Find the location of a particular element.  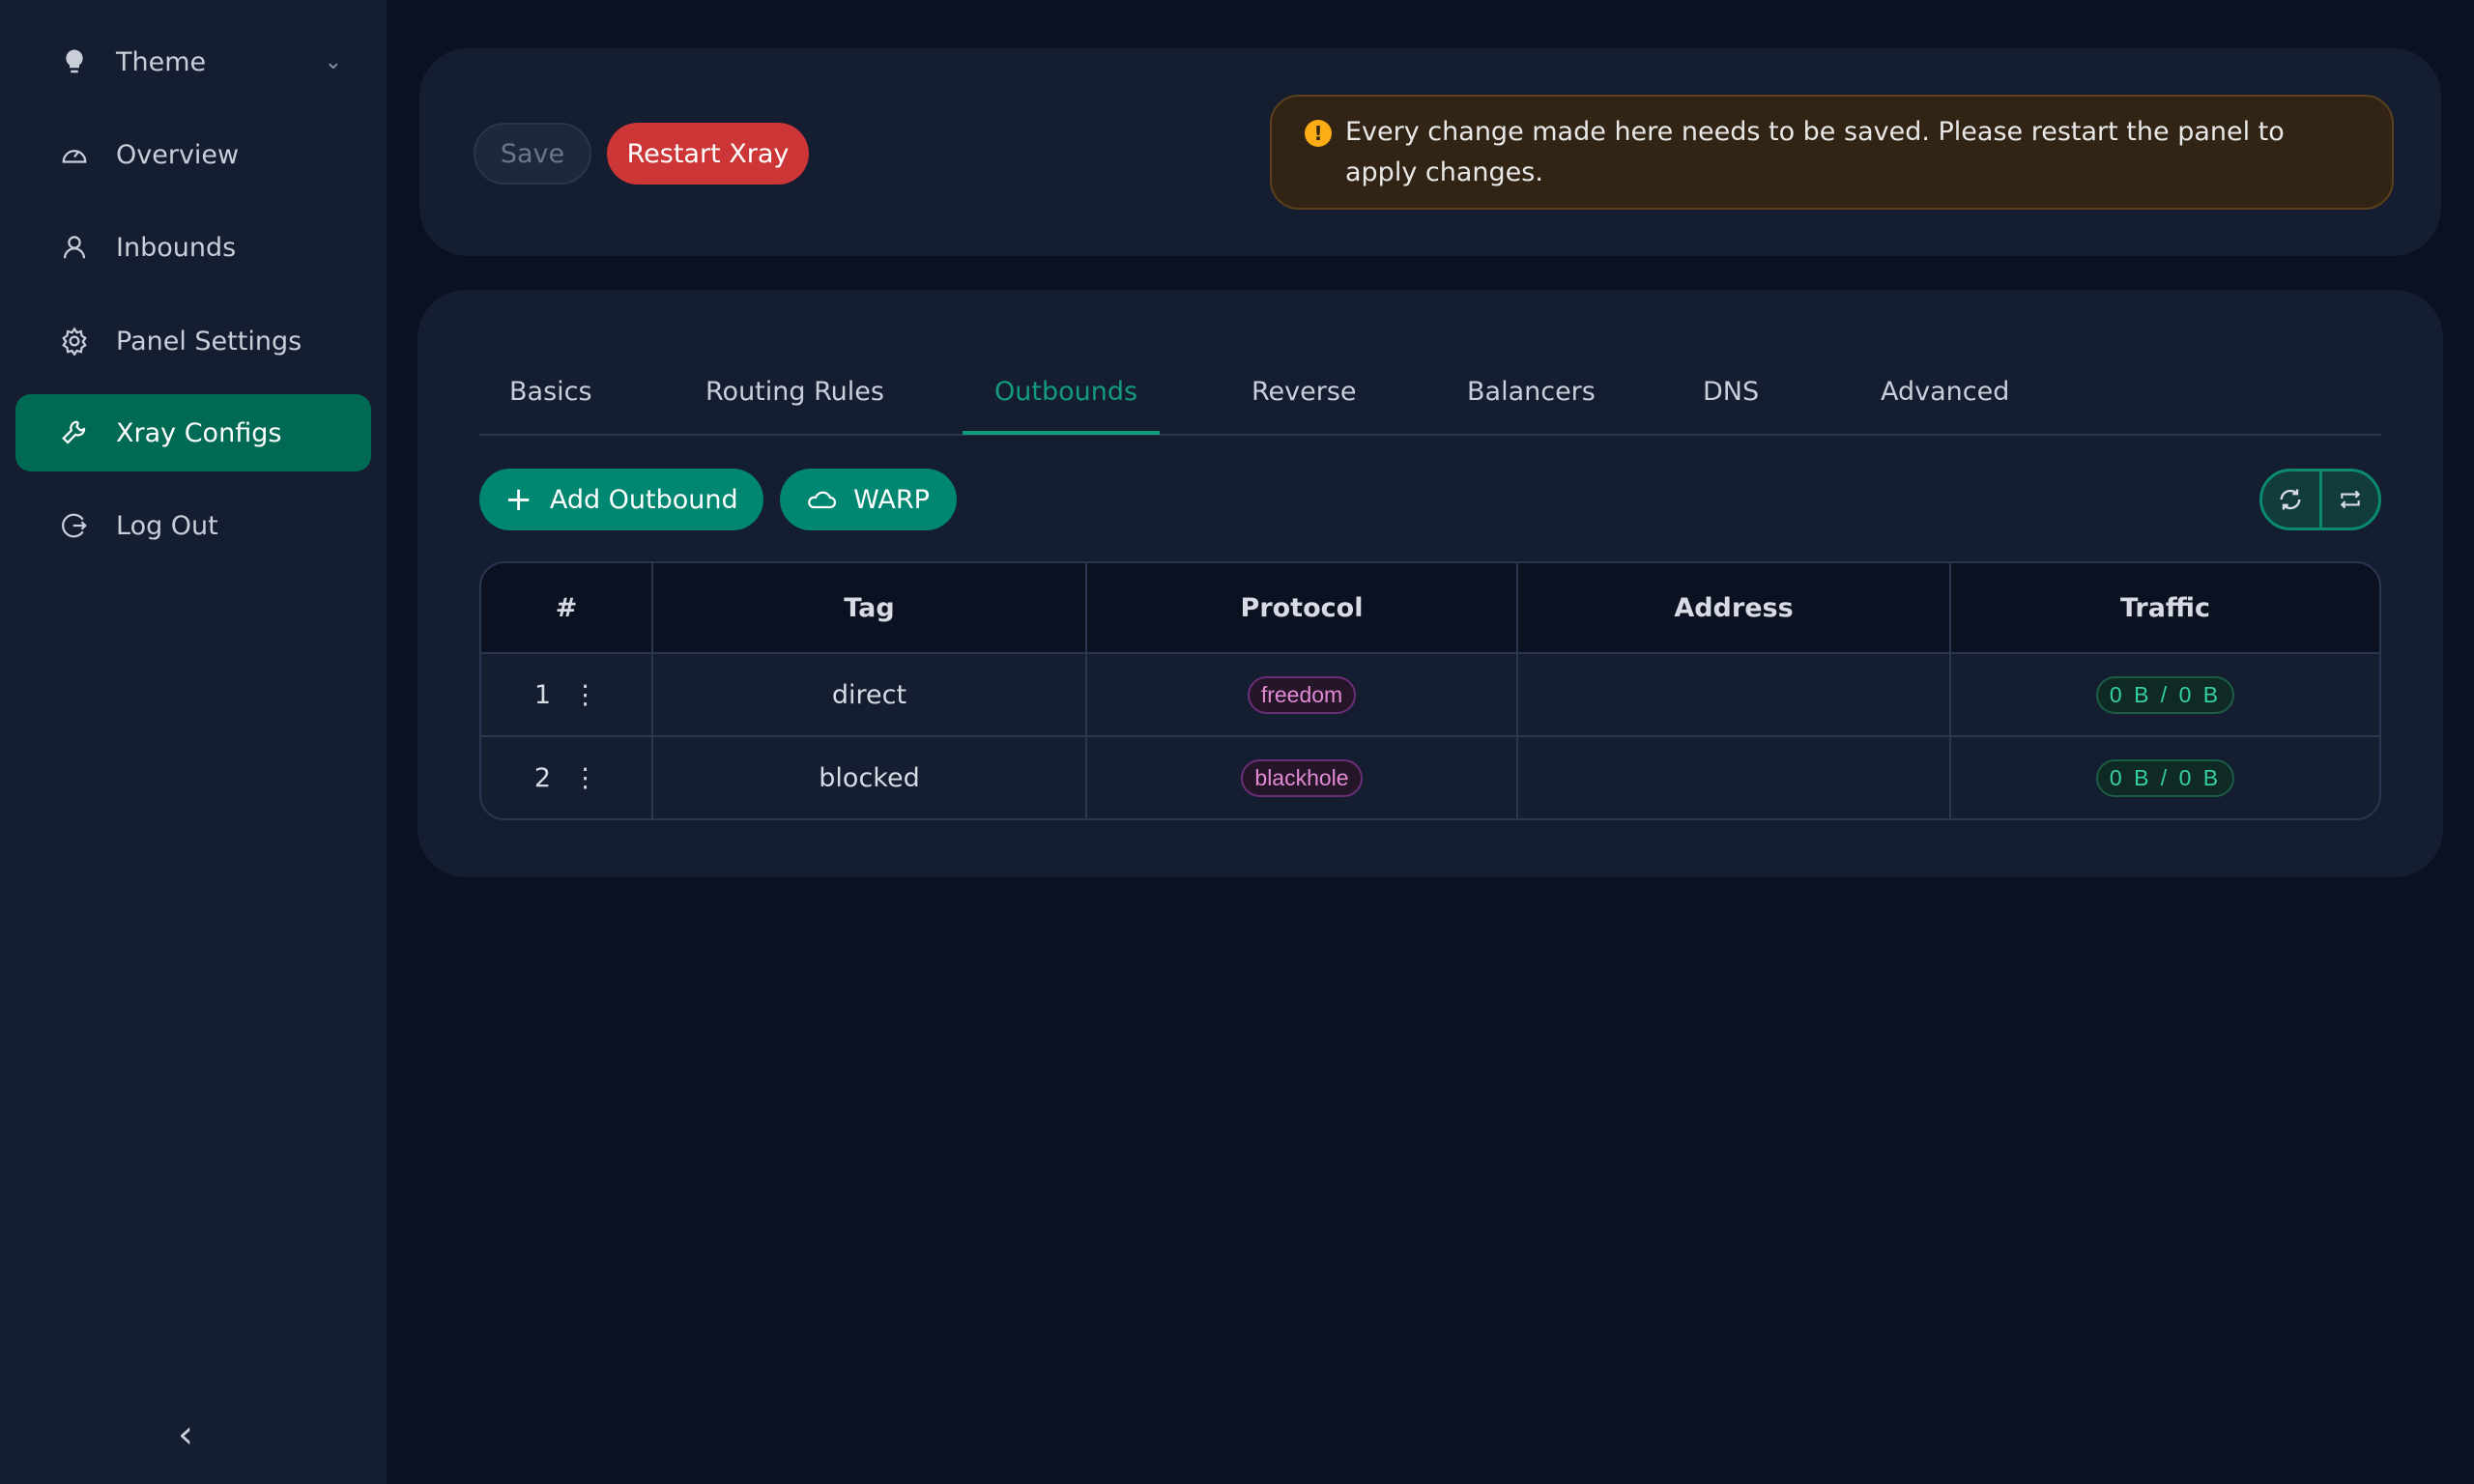

sidebar-item-label: Overview is located at coordinates (178, 154).